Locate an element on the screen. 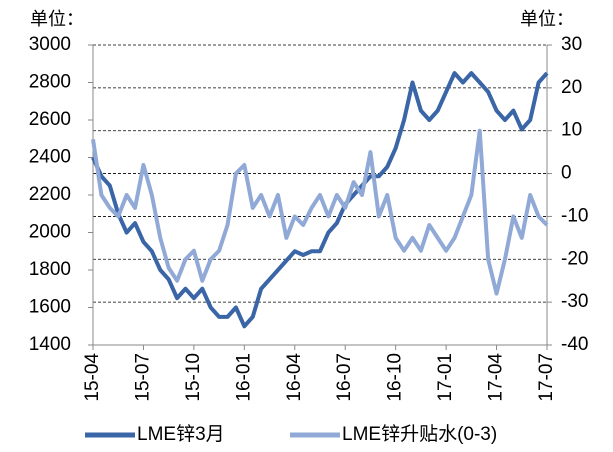 This screenshot has height=452, width=613. y2-unit-label: 单位： is located at coordinates (547, 19).